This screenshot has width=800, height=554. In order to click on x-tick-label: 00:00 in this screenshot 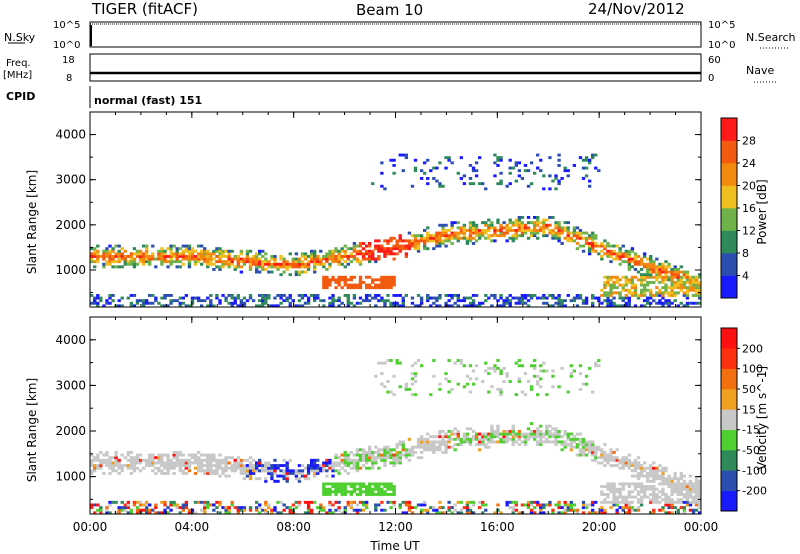, I will do `click(701, 527)`.